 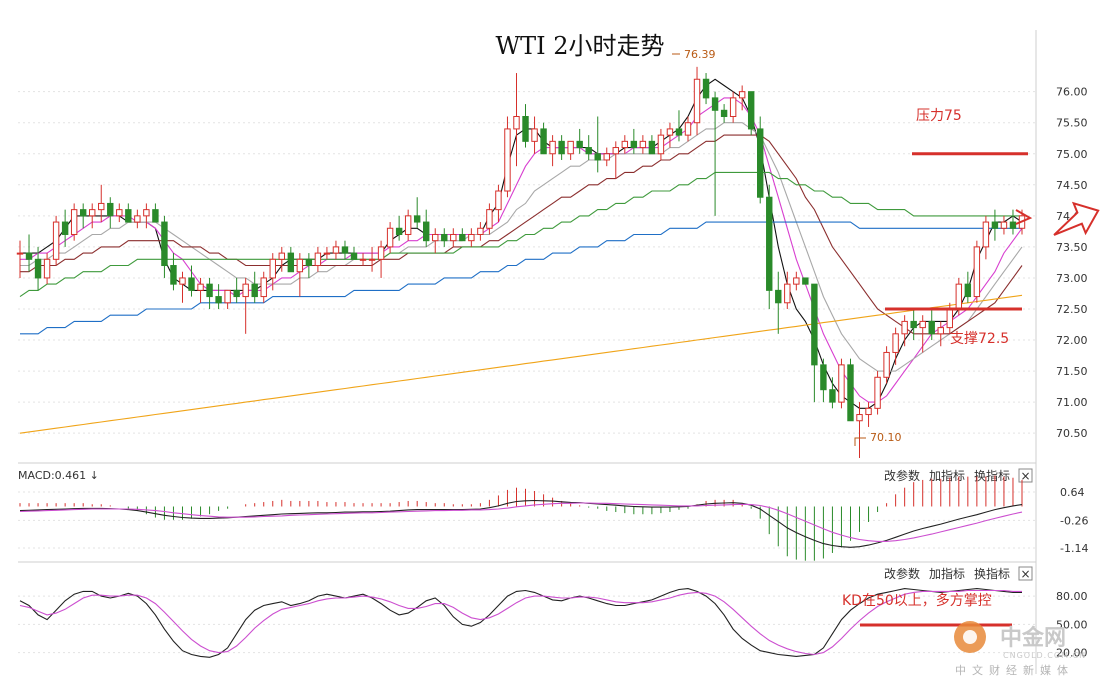 What do you see at coordinates (917, 600) in the screenshot?
I see `kd-annotation: KD在50以上，多方掌控` at bounding box center [917, 600].